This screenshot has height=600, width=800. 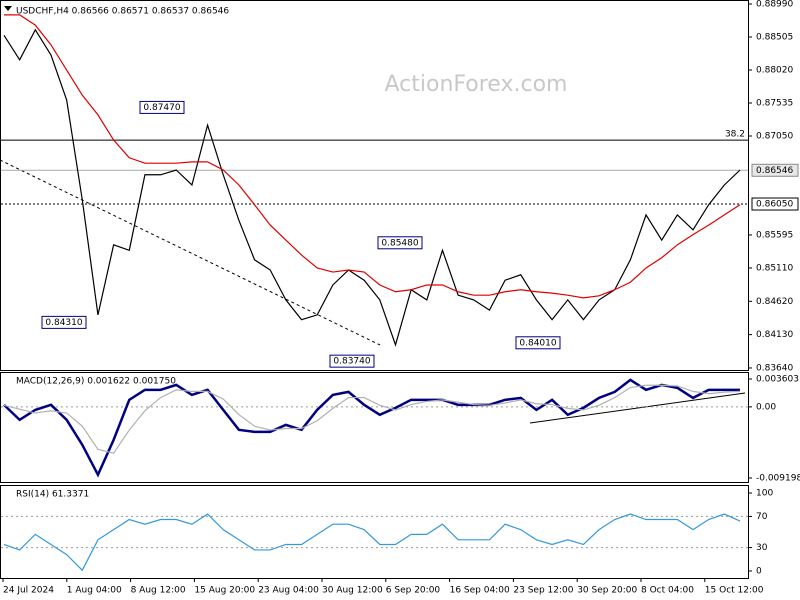 I want to click on y-tick-label: 0.003603, so click(x=777, y=380).